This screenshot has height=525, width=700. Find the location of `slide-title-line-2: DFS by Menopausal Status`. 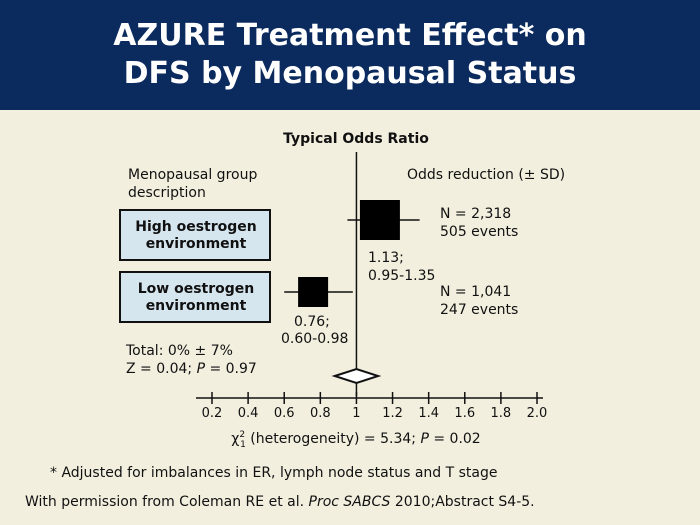

slide-title-line-2: DFS by Menopausal Status is located at coordinates (350, 73).